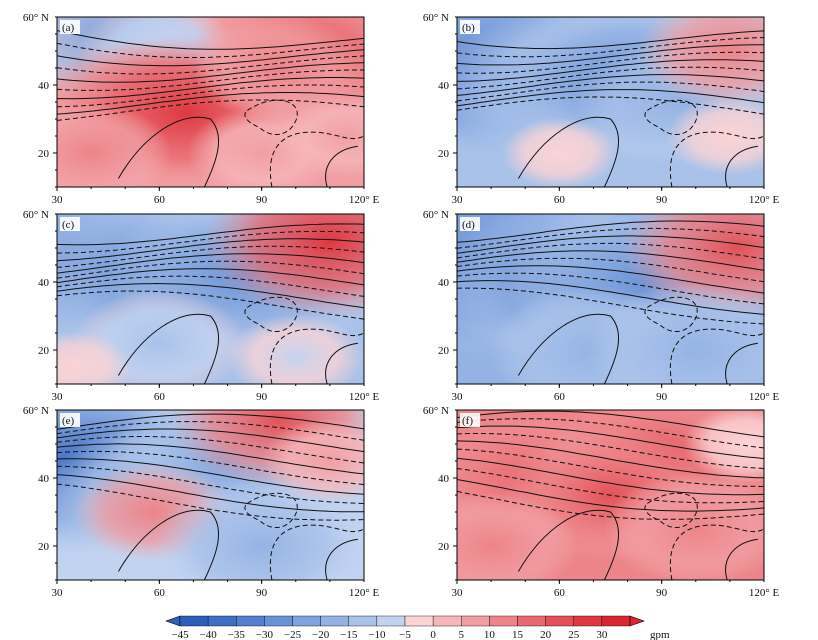 This screenshot has height=640, width=818. Describe the element at coordinates (209, 634) in the screenshot. I see `colorbar-label: −40` at that location.